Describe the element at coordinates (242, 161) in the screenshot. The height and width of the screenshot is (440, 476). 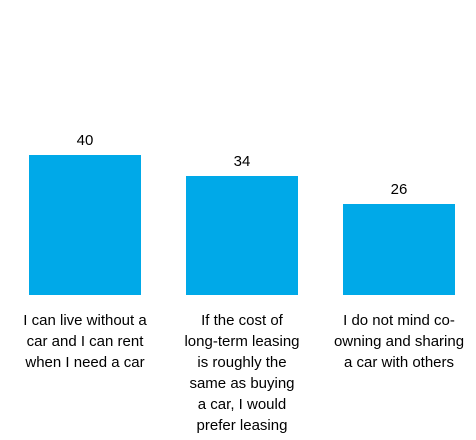
I see `value-label-2: 34` at that location.